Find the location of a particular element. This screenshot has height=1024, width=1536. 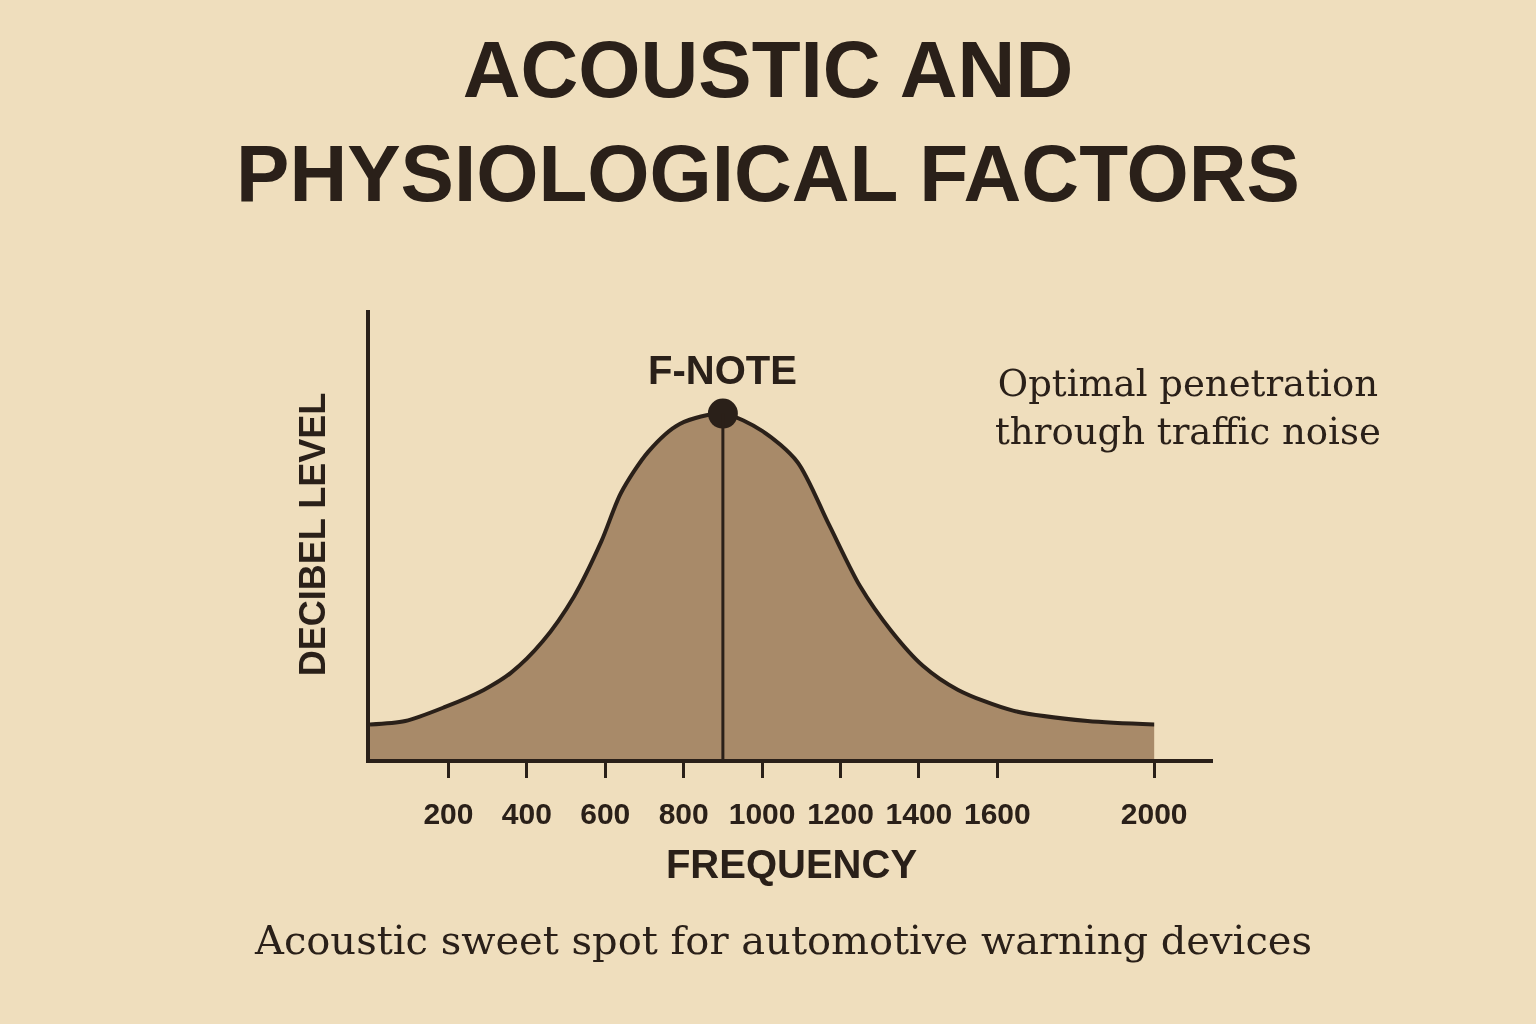

x-axis-title: FREQUENCY is located at coordinates (791, 864).